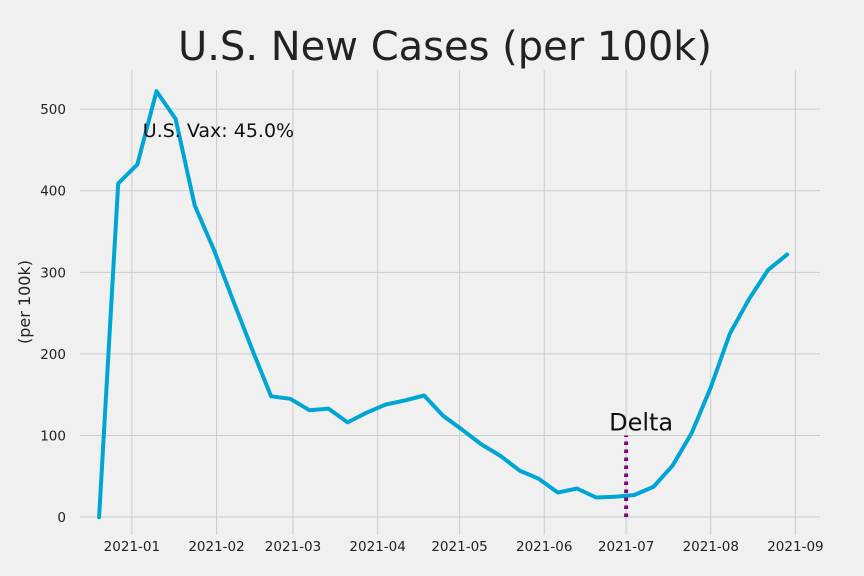 This screenshot has height=576, width=864. I want to click on x-tick-label: 2021-01, so click(132, 547).